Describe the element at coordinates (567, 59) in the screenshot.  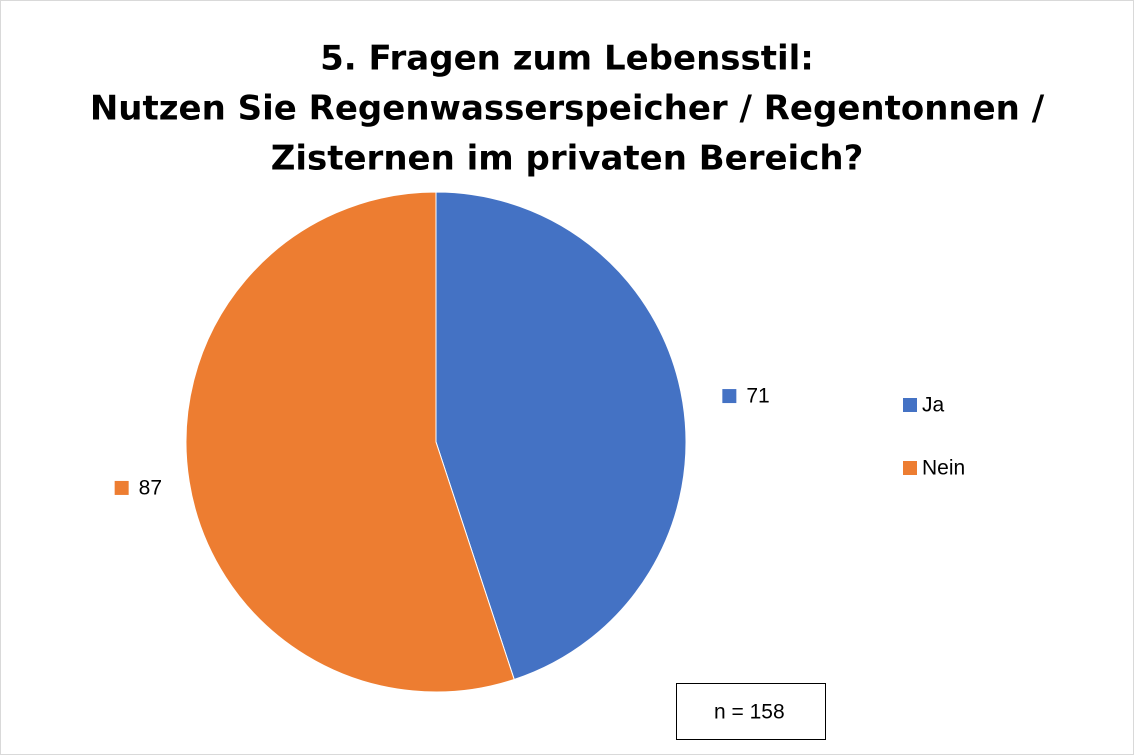
I see `chart-title: 5. Fragen zum Lebensstil:` at that location.